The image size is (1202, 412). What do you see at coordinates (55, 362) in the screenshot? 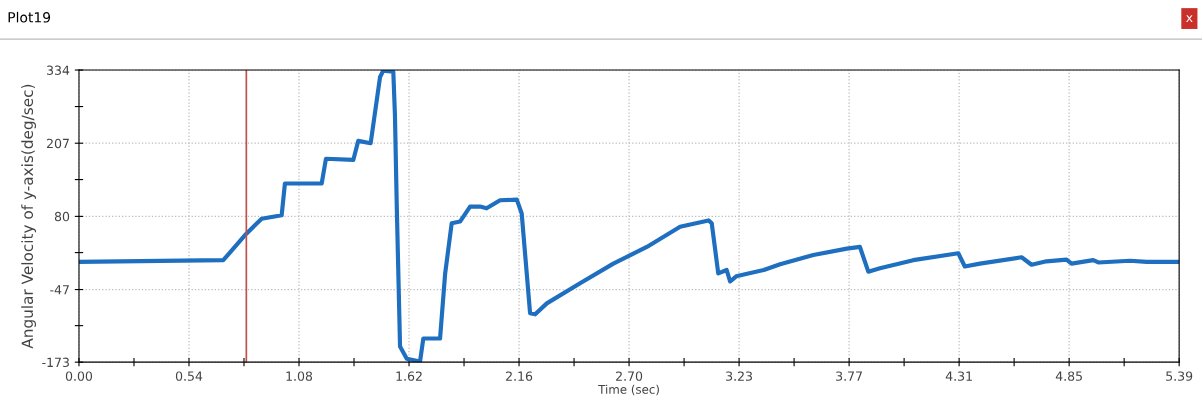
I see `y-tick-label: -173` at bounding box center [55, 362].